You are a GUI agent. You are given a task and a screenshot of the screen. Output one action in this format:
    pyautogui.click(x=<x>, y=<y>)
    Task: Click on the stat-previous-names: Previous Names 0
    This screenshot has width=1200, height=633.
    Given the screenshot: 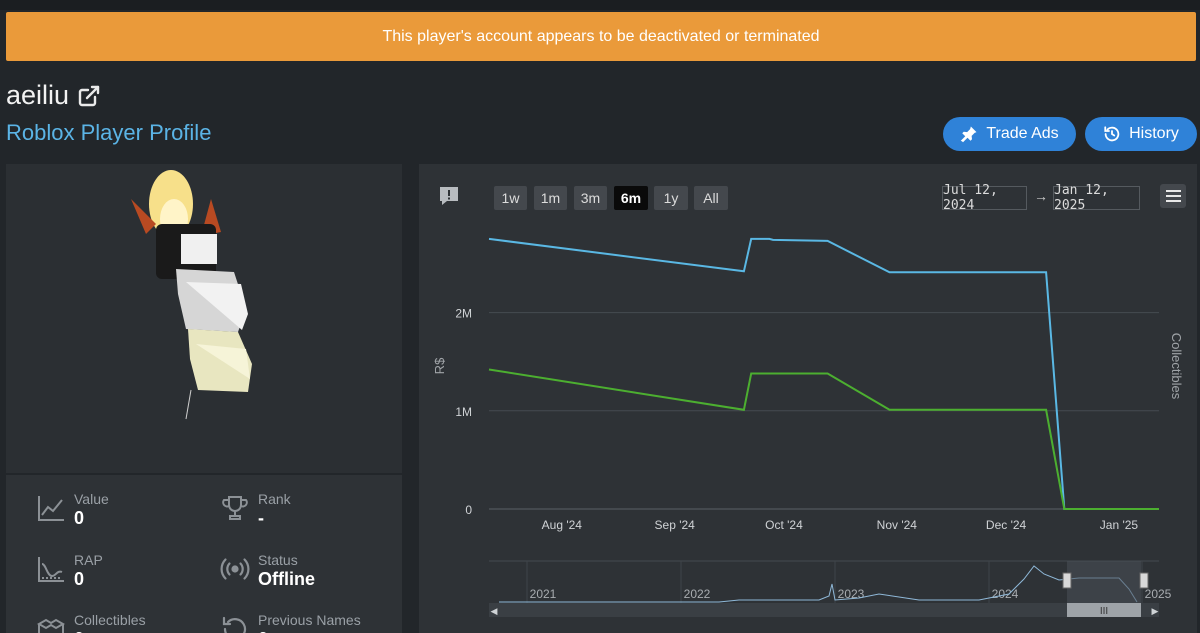 What is the action you would take?
    pyautogui.click(x=290, y=622)
    